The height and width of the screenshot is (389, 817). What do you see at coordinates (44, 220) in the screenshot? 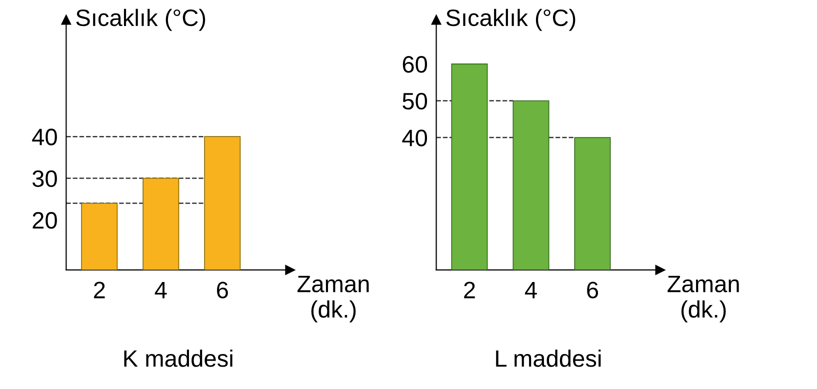
I see `y-tick-label: 20` at bounding box center [44, 220].